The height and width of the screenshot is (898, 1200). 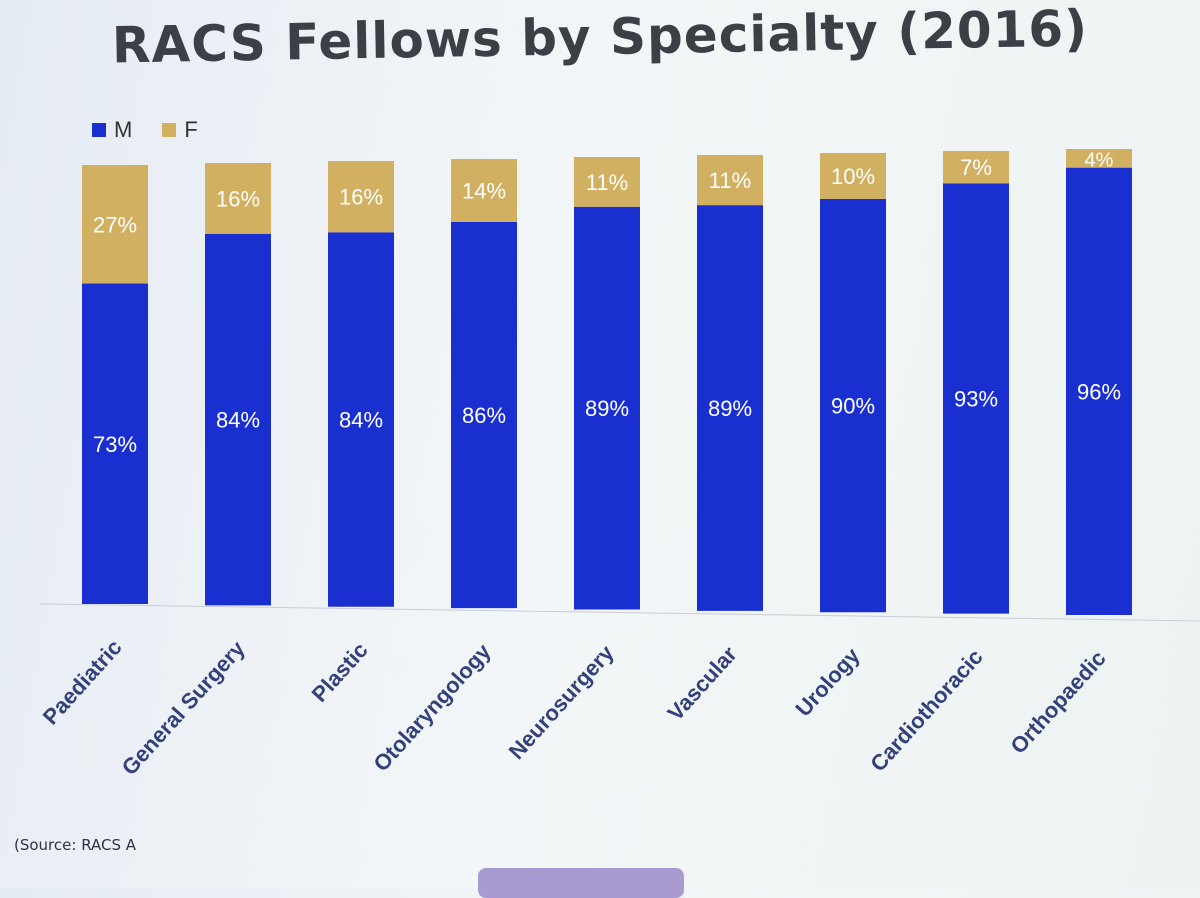 I want to click on data-label-female-5: 11%, so click(x=730, y=180).